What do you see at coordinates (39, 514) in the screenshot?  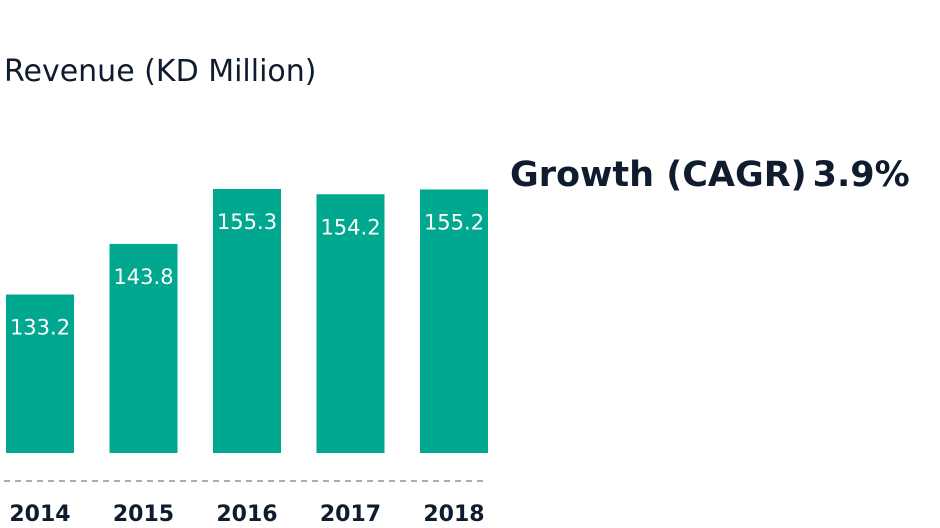 I see `x-tick-2014: 2014` at bounding box center [39, 514].